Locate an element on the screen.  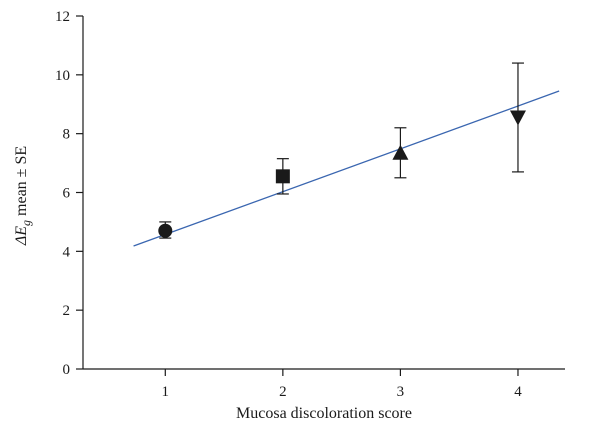
y-axis-title-suffix: mean ± SE is located at coordinates (21, 183).